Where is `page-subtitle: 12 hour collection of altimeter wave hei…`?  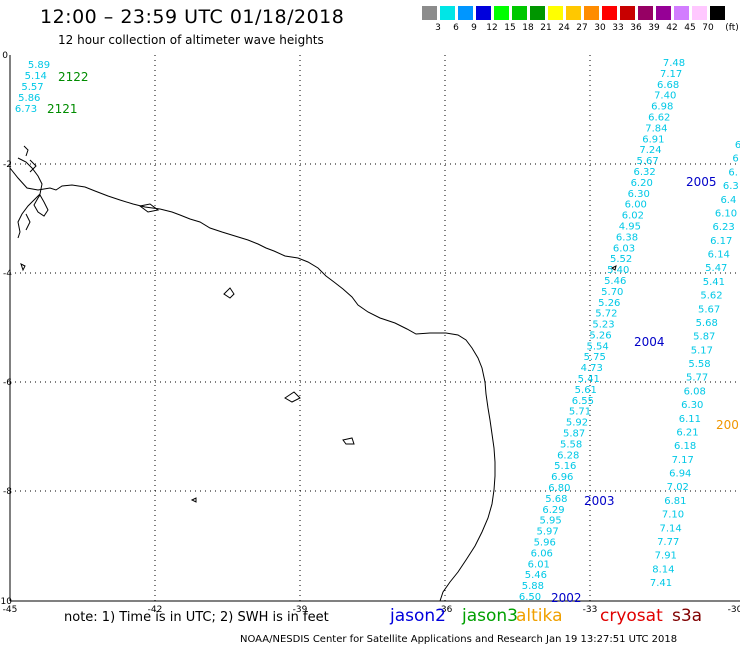 page-subtitle: 12 hour collection of altimeter wave hei… is located at coordinates (191, 40).